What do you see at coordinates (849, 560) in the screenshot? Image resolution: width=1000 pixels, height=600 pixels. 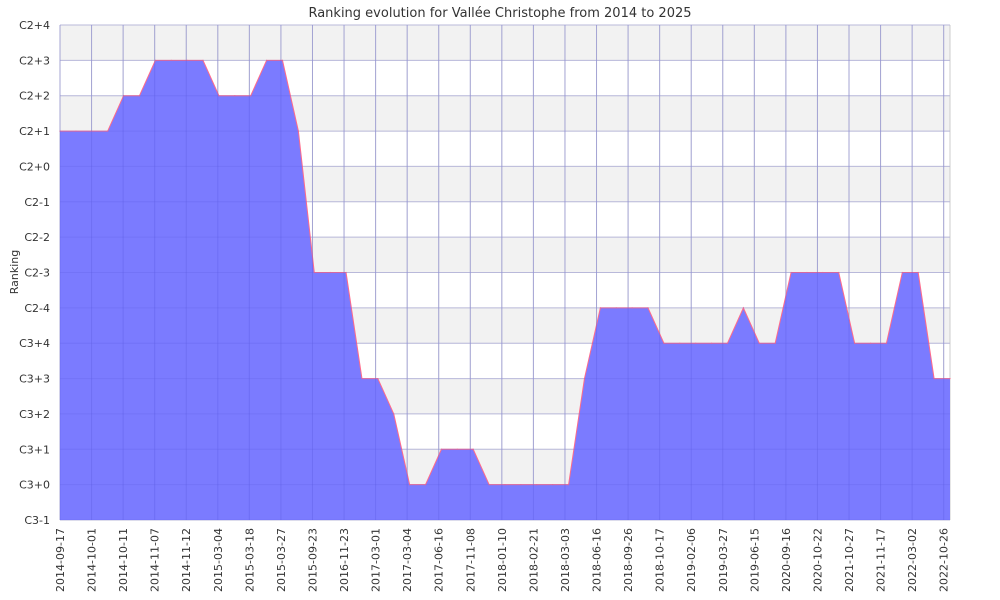 I see `x-tick-label: 2021-10-27` at bounding box center [849, 560].